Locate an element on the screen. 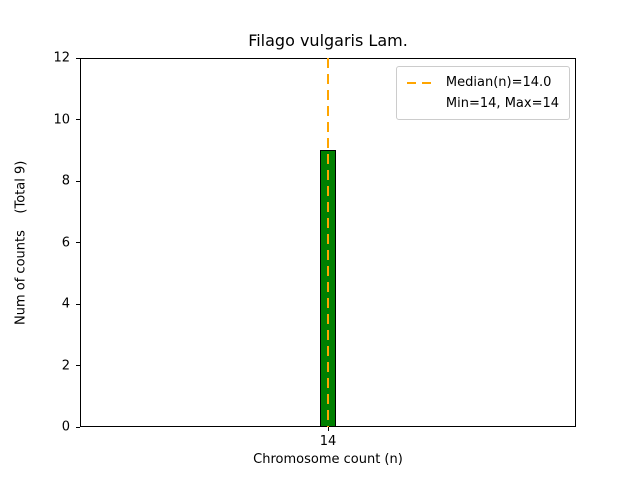  legend-label: Min=14, Max=14 is located at coordinates (502, 103).